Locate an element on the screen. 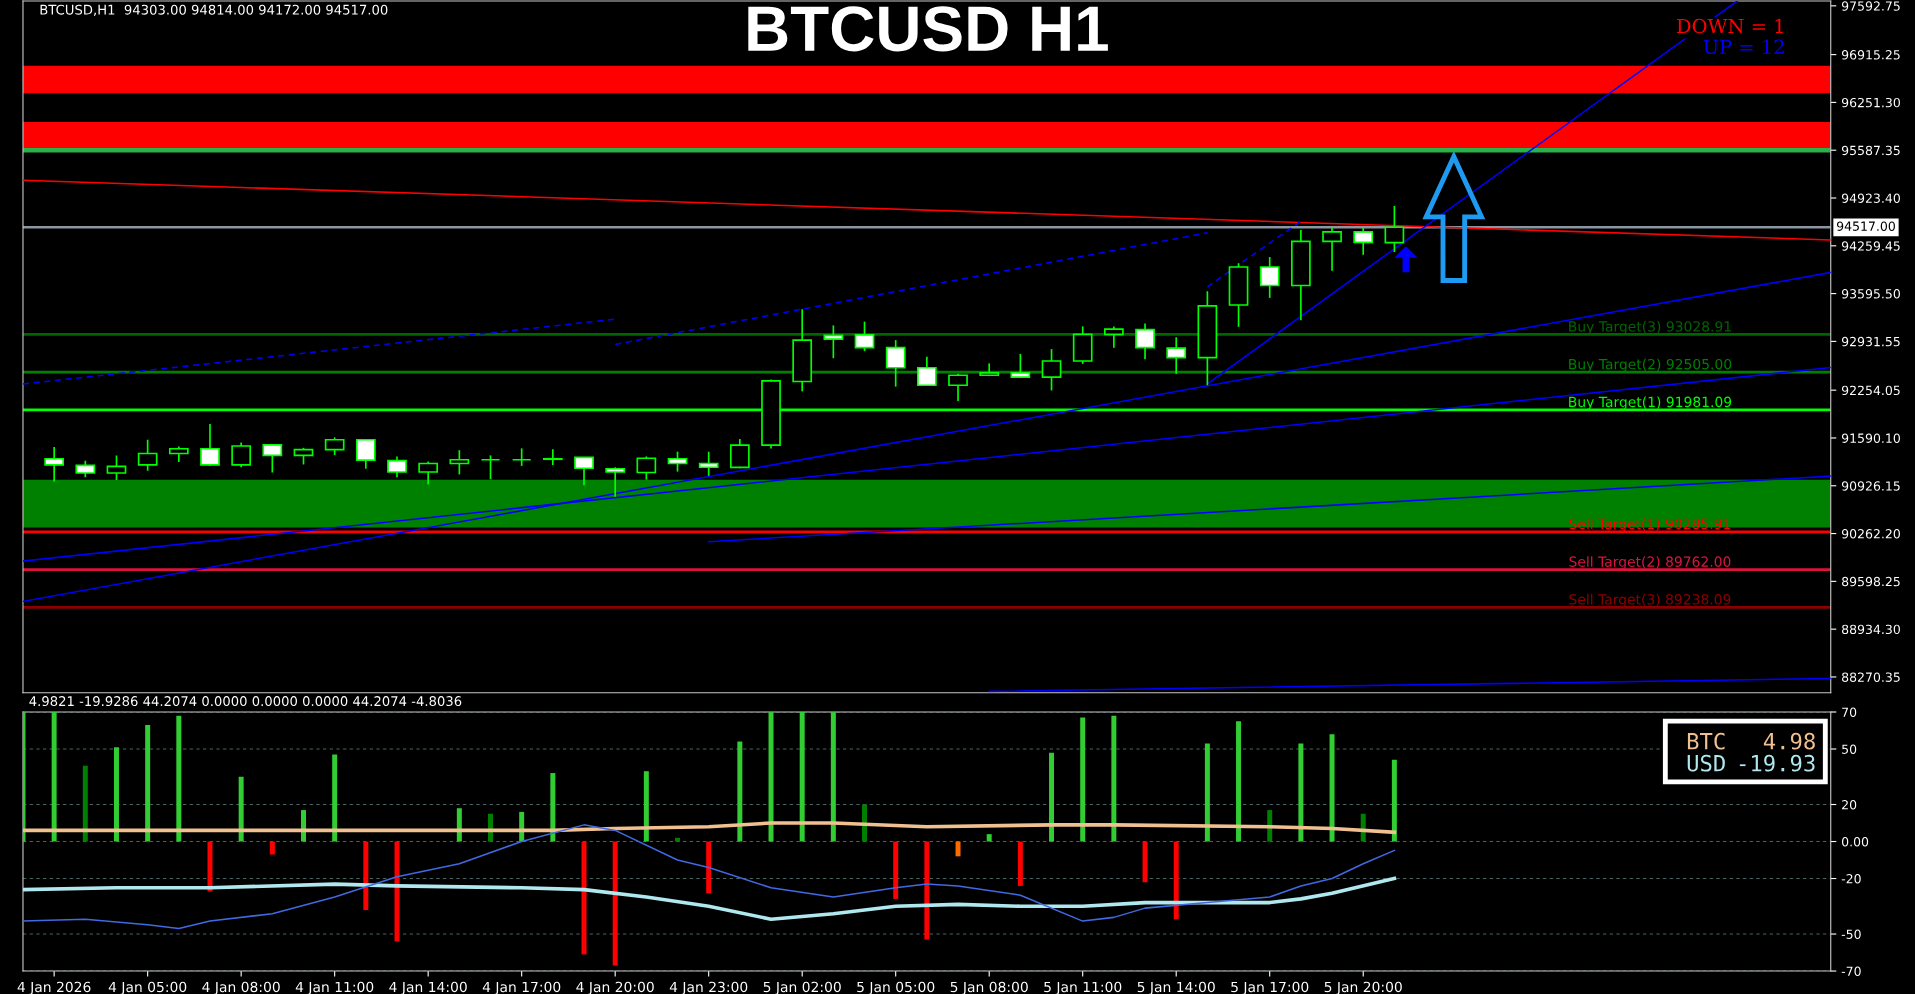 This screenshot has width=1915, height=994. text: 4.9821 -19.9286 44.2074 0.0000 0.0000 0.0000 44.2074 -4.8036 is located at coordinates (245, 701).